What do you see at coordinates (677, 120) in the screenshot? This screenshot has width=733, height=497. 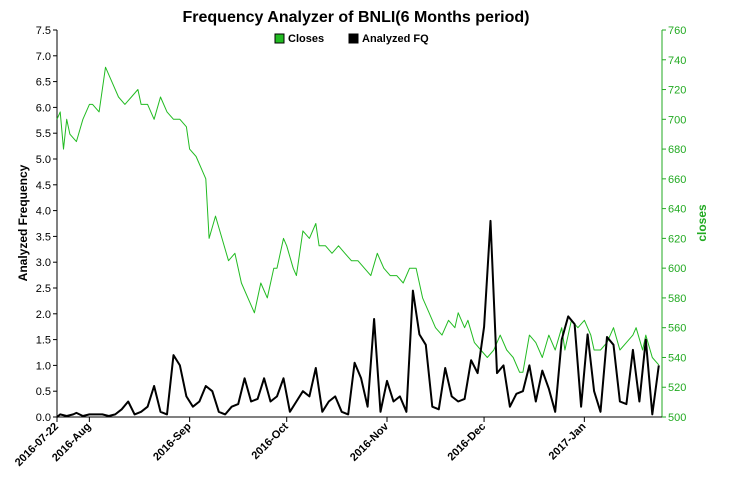 I see `right-tick-label: 700` at bounding box center [677, 120].